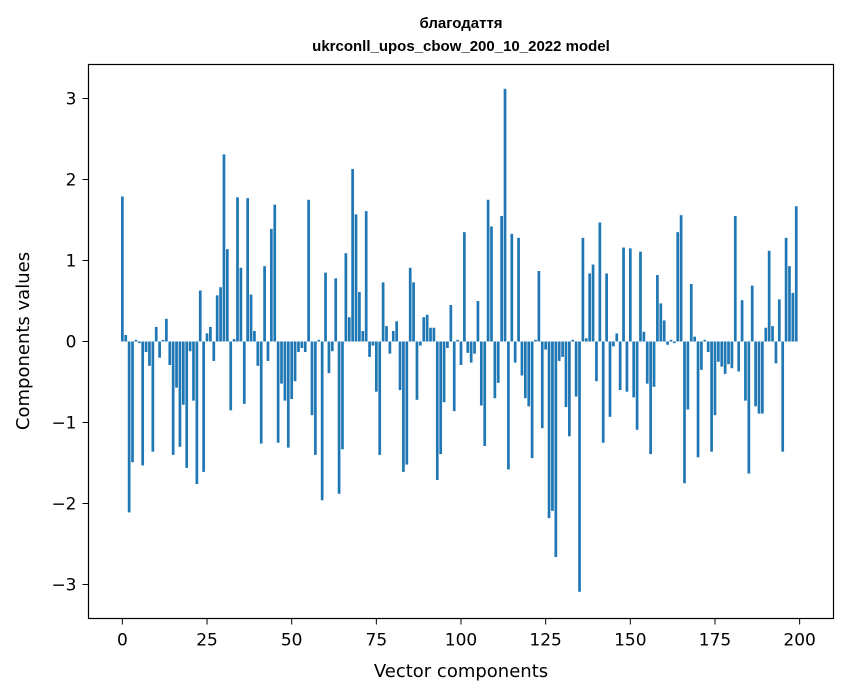  What do you see at coordinates (71, 343) in the screenshot?
I see `y-tick-label-0: 0` at bounding box center [71, 343].